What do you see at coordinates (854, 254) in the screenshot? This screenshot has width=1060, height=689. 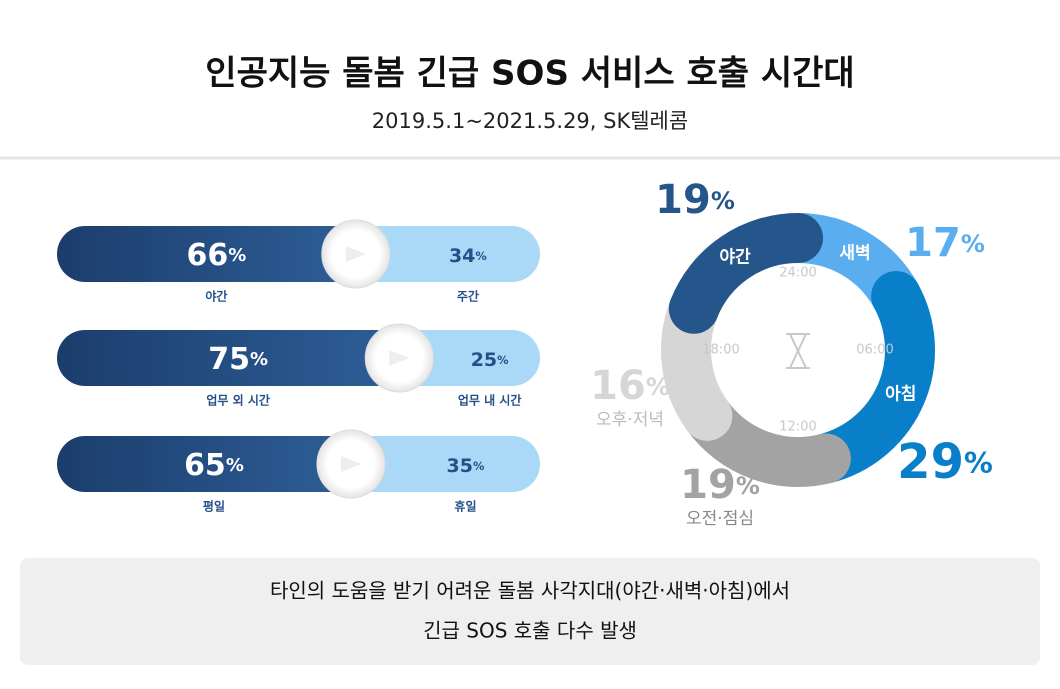 I see `segment-label: 새벽` at bounding box center [854, 254].